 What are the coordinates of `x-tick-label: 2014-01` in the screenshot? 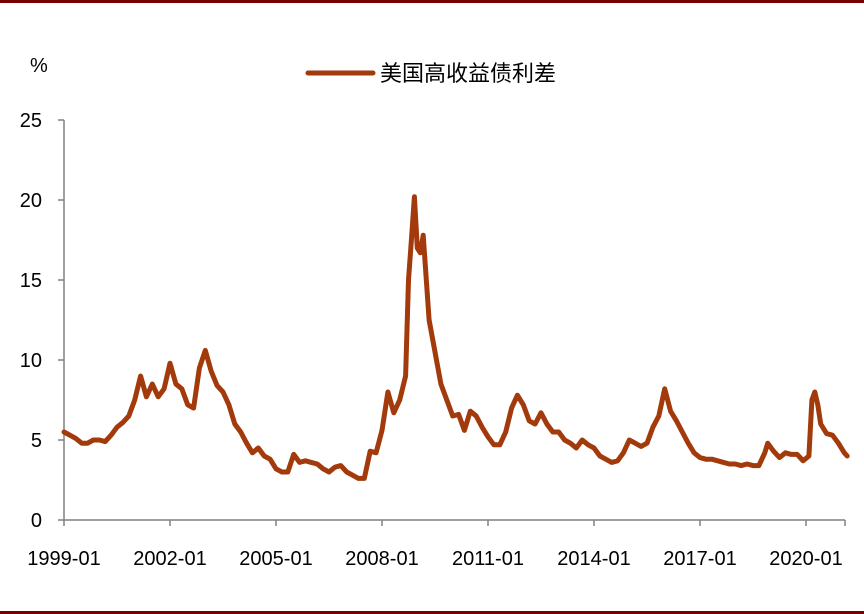 It's located at (593, 559).